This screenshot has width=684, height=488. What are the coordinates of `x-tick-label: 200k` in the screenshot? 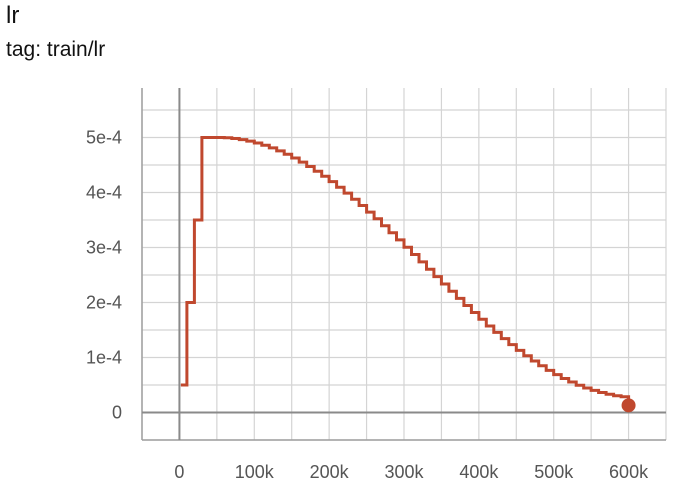 It's located at (330, 472).